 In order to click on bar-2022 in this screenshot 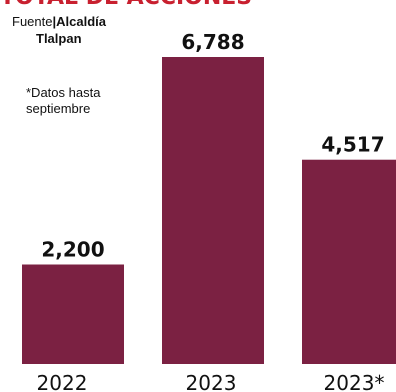, I will do `click(73, 314)`.